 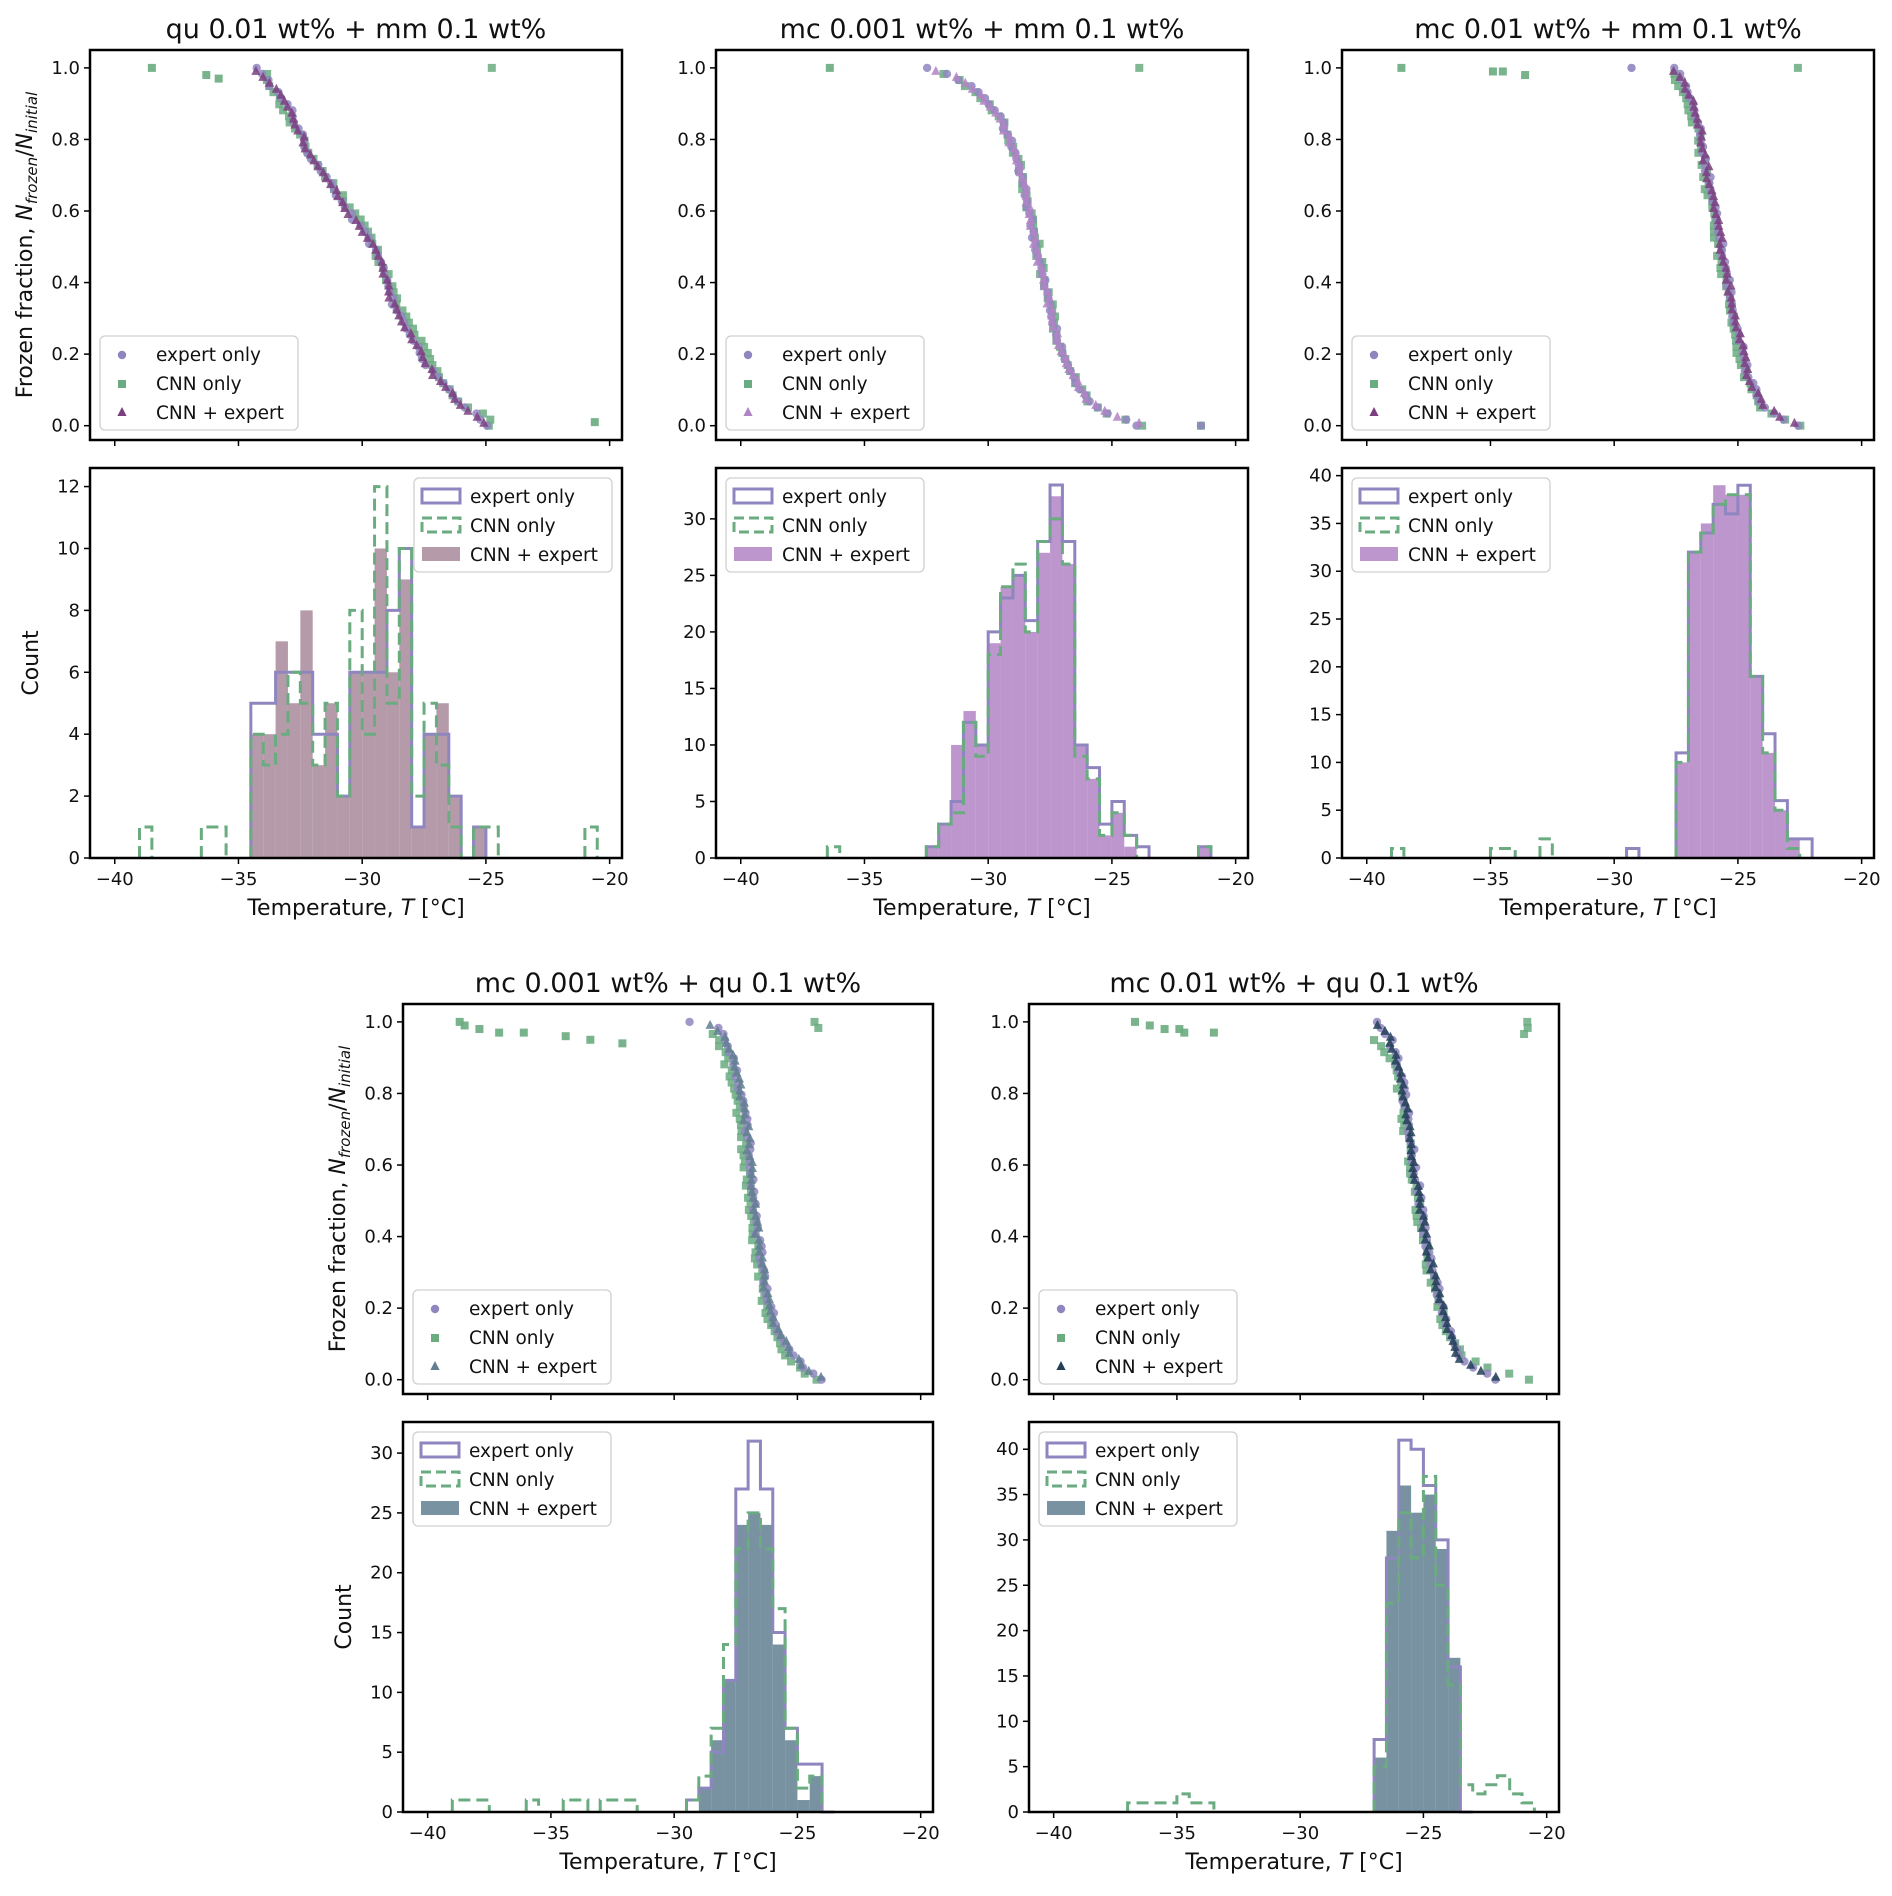 What do you see at coordinates (1379, 554) in the screenshot?
I see `legend-combo-swatch` at bounding box center [1379, 554].